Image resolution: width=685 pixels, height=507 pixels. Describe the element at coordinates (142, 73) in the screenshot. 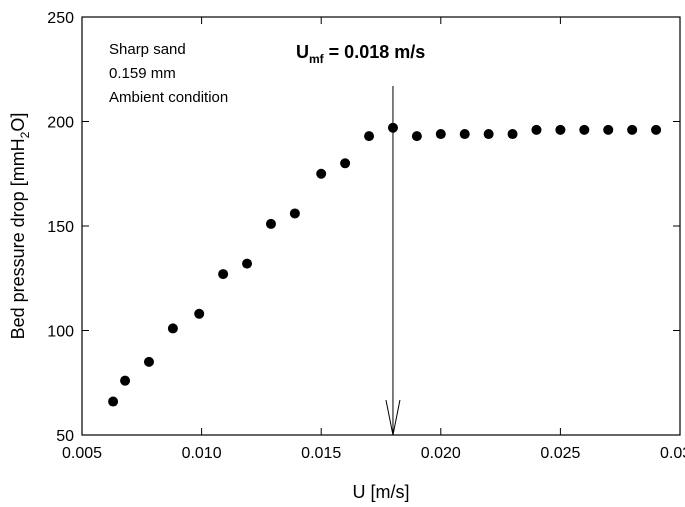

I see `annotation-line-2: 0.159 mm` at that location.